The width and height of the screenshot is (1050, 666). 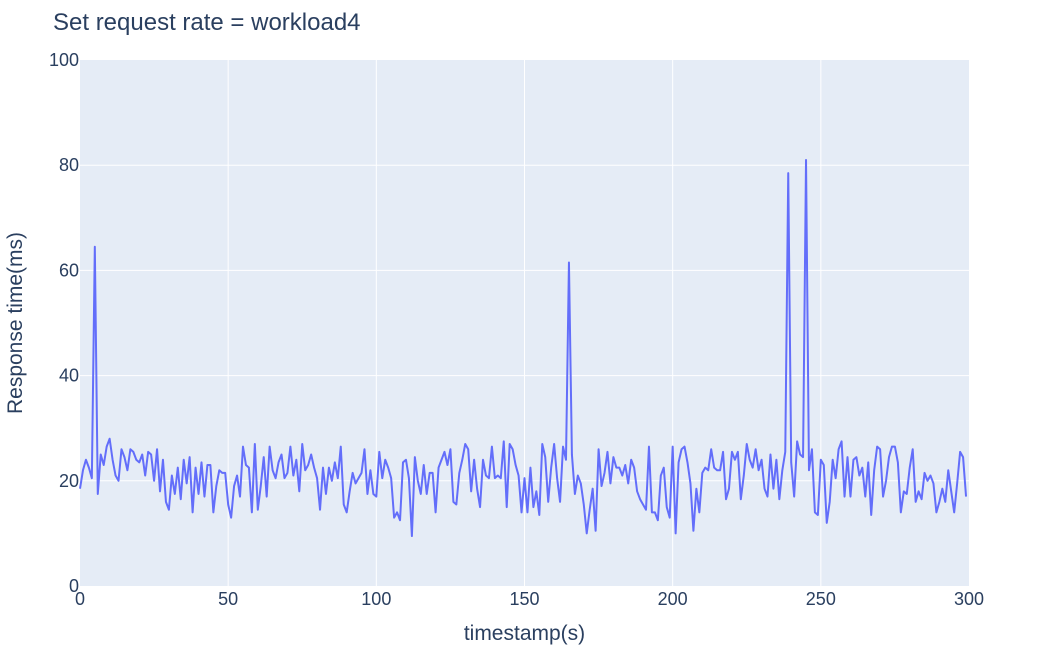 I want to click on y-tick-label: 20, so click(x=69, y=481).